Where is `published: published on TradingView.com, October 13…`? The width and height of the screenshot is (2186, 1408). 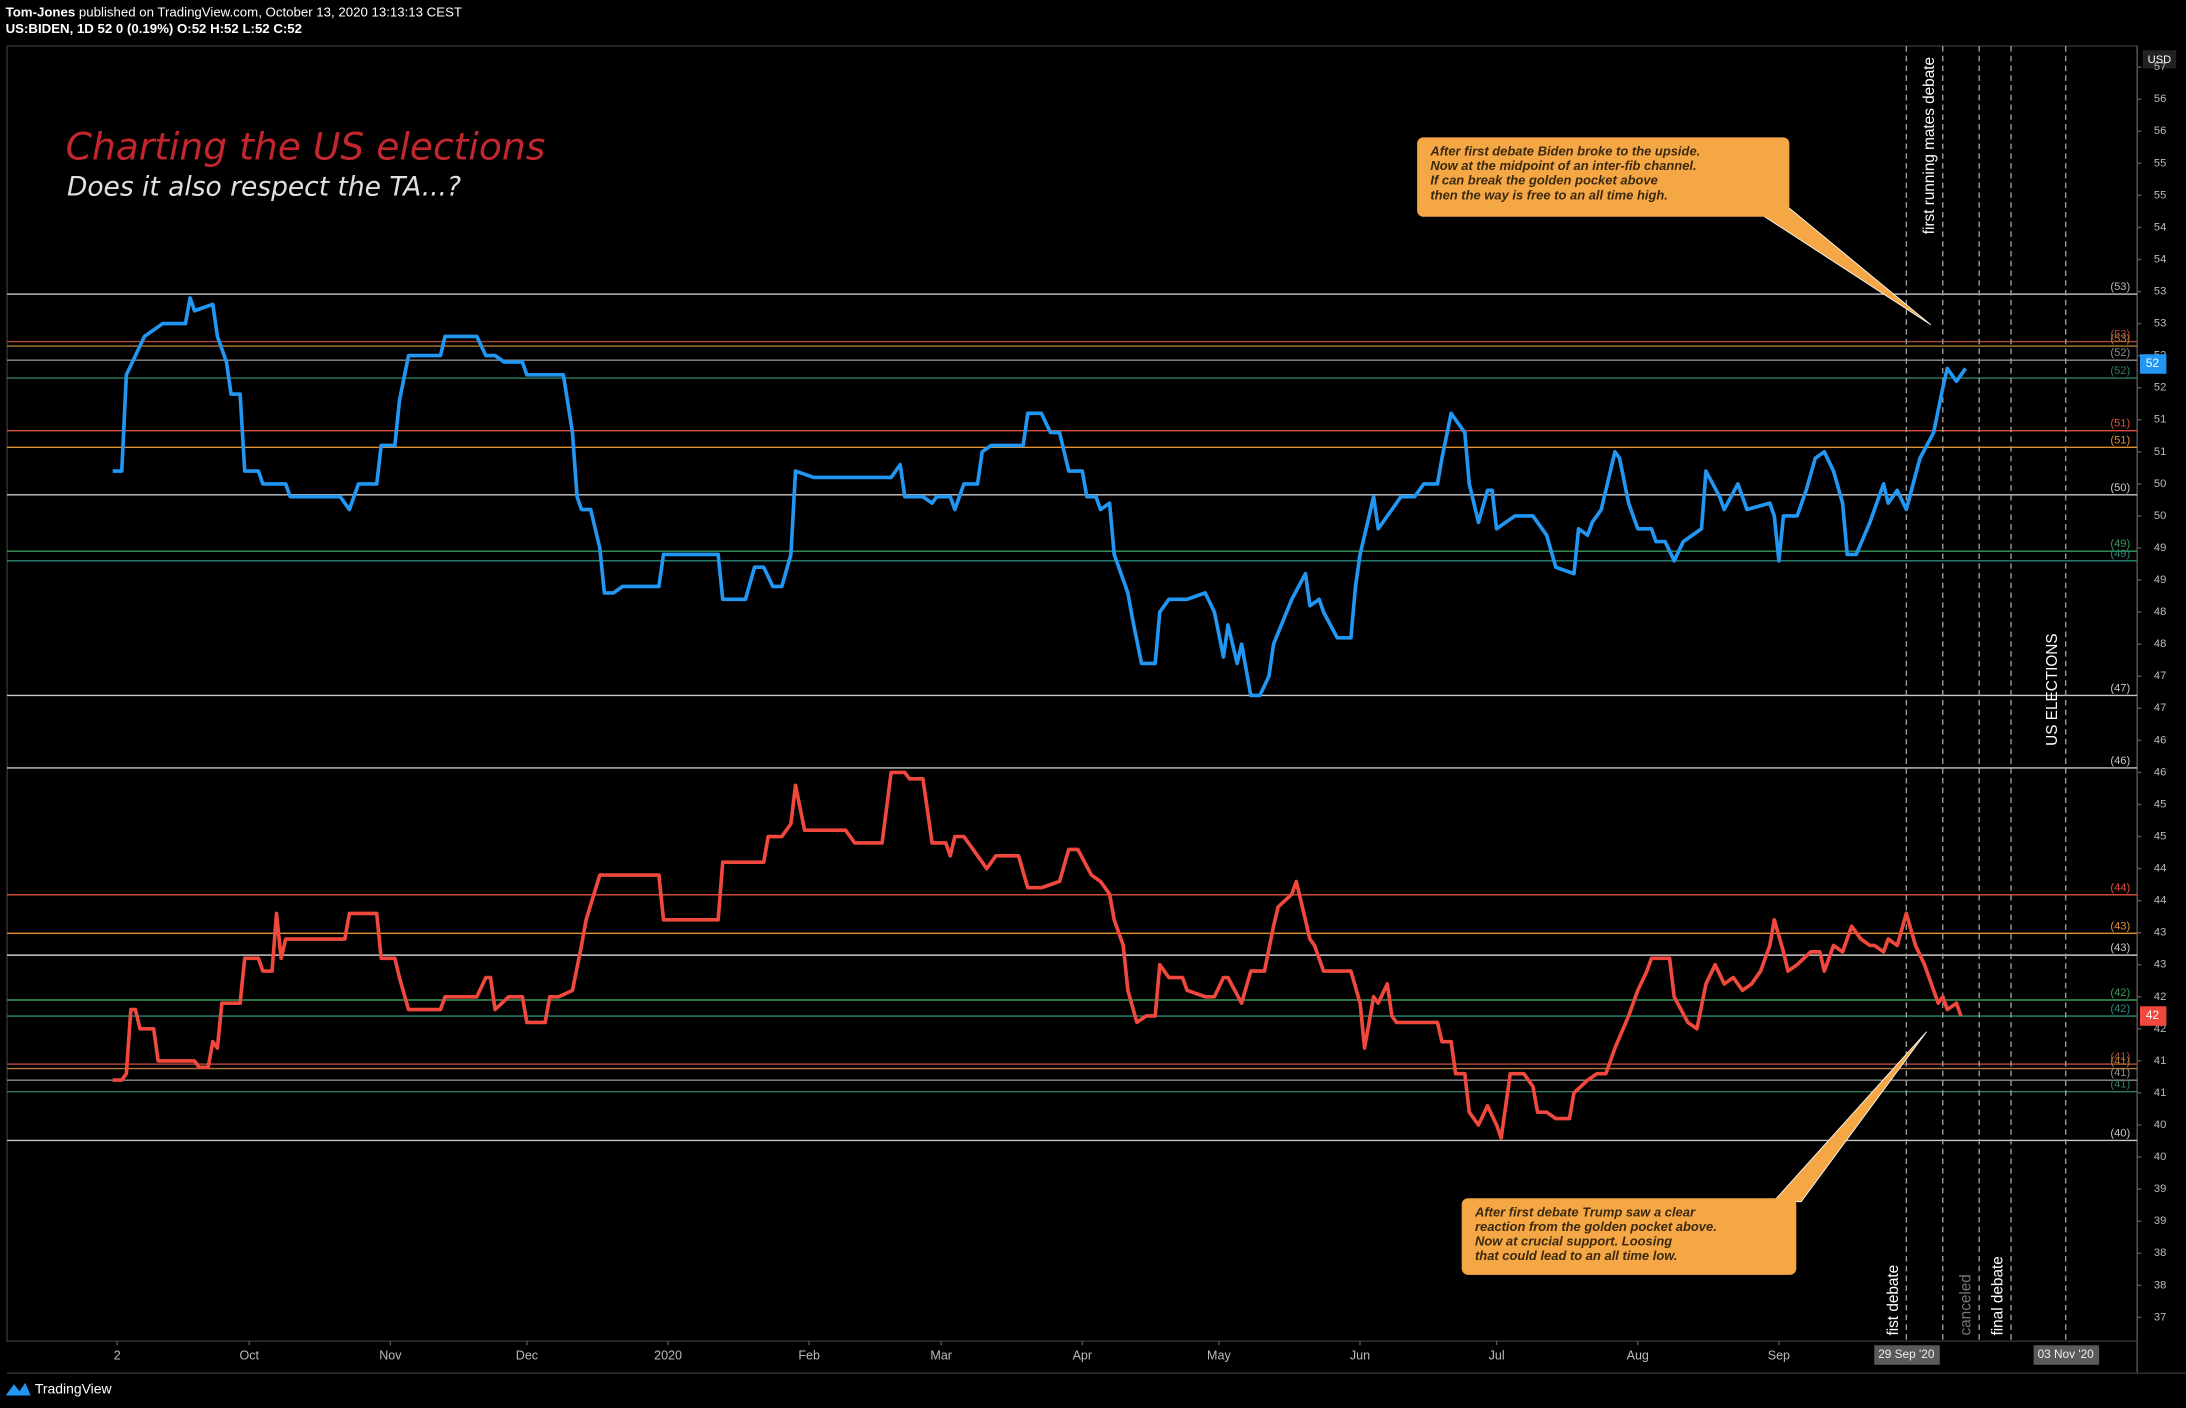
published: published on TradingView.com, October 13… is located at coordinates (270, 11).